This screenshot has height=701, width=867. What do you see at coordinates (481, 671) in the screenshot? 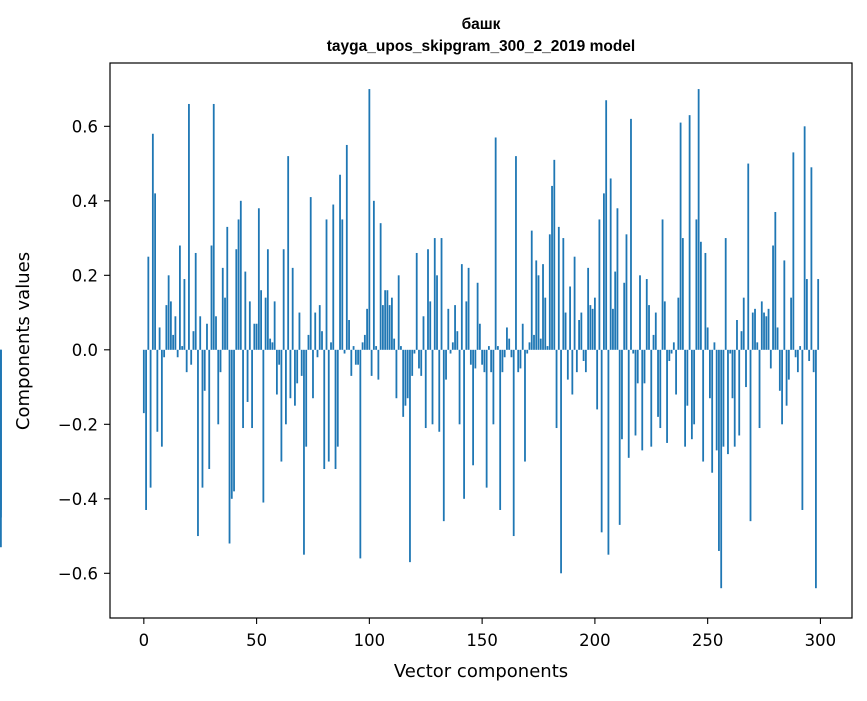
I see `x-axis-label: Vector components` at bounding box center [481, 671].